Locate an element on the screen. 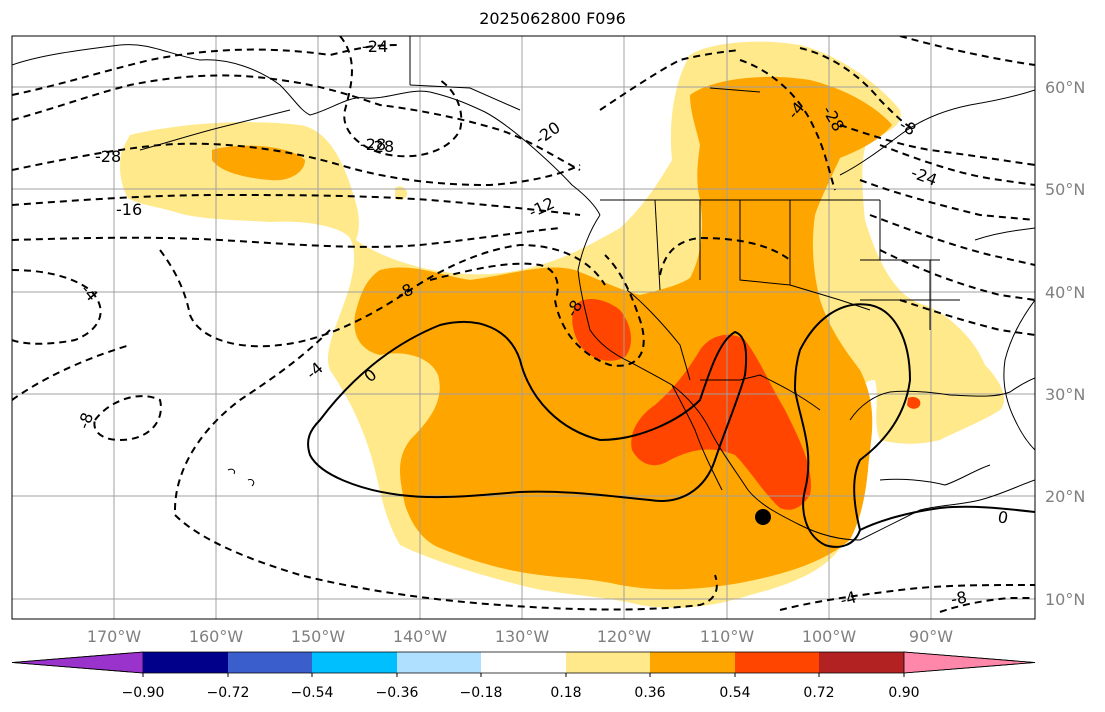  colorbar-tick: 0.90 is located at coordinates (903, 693).